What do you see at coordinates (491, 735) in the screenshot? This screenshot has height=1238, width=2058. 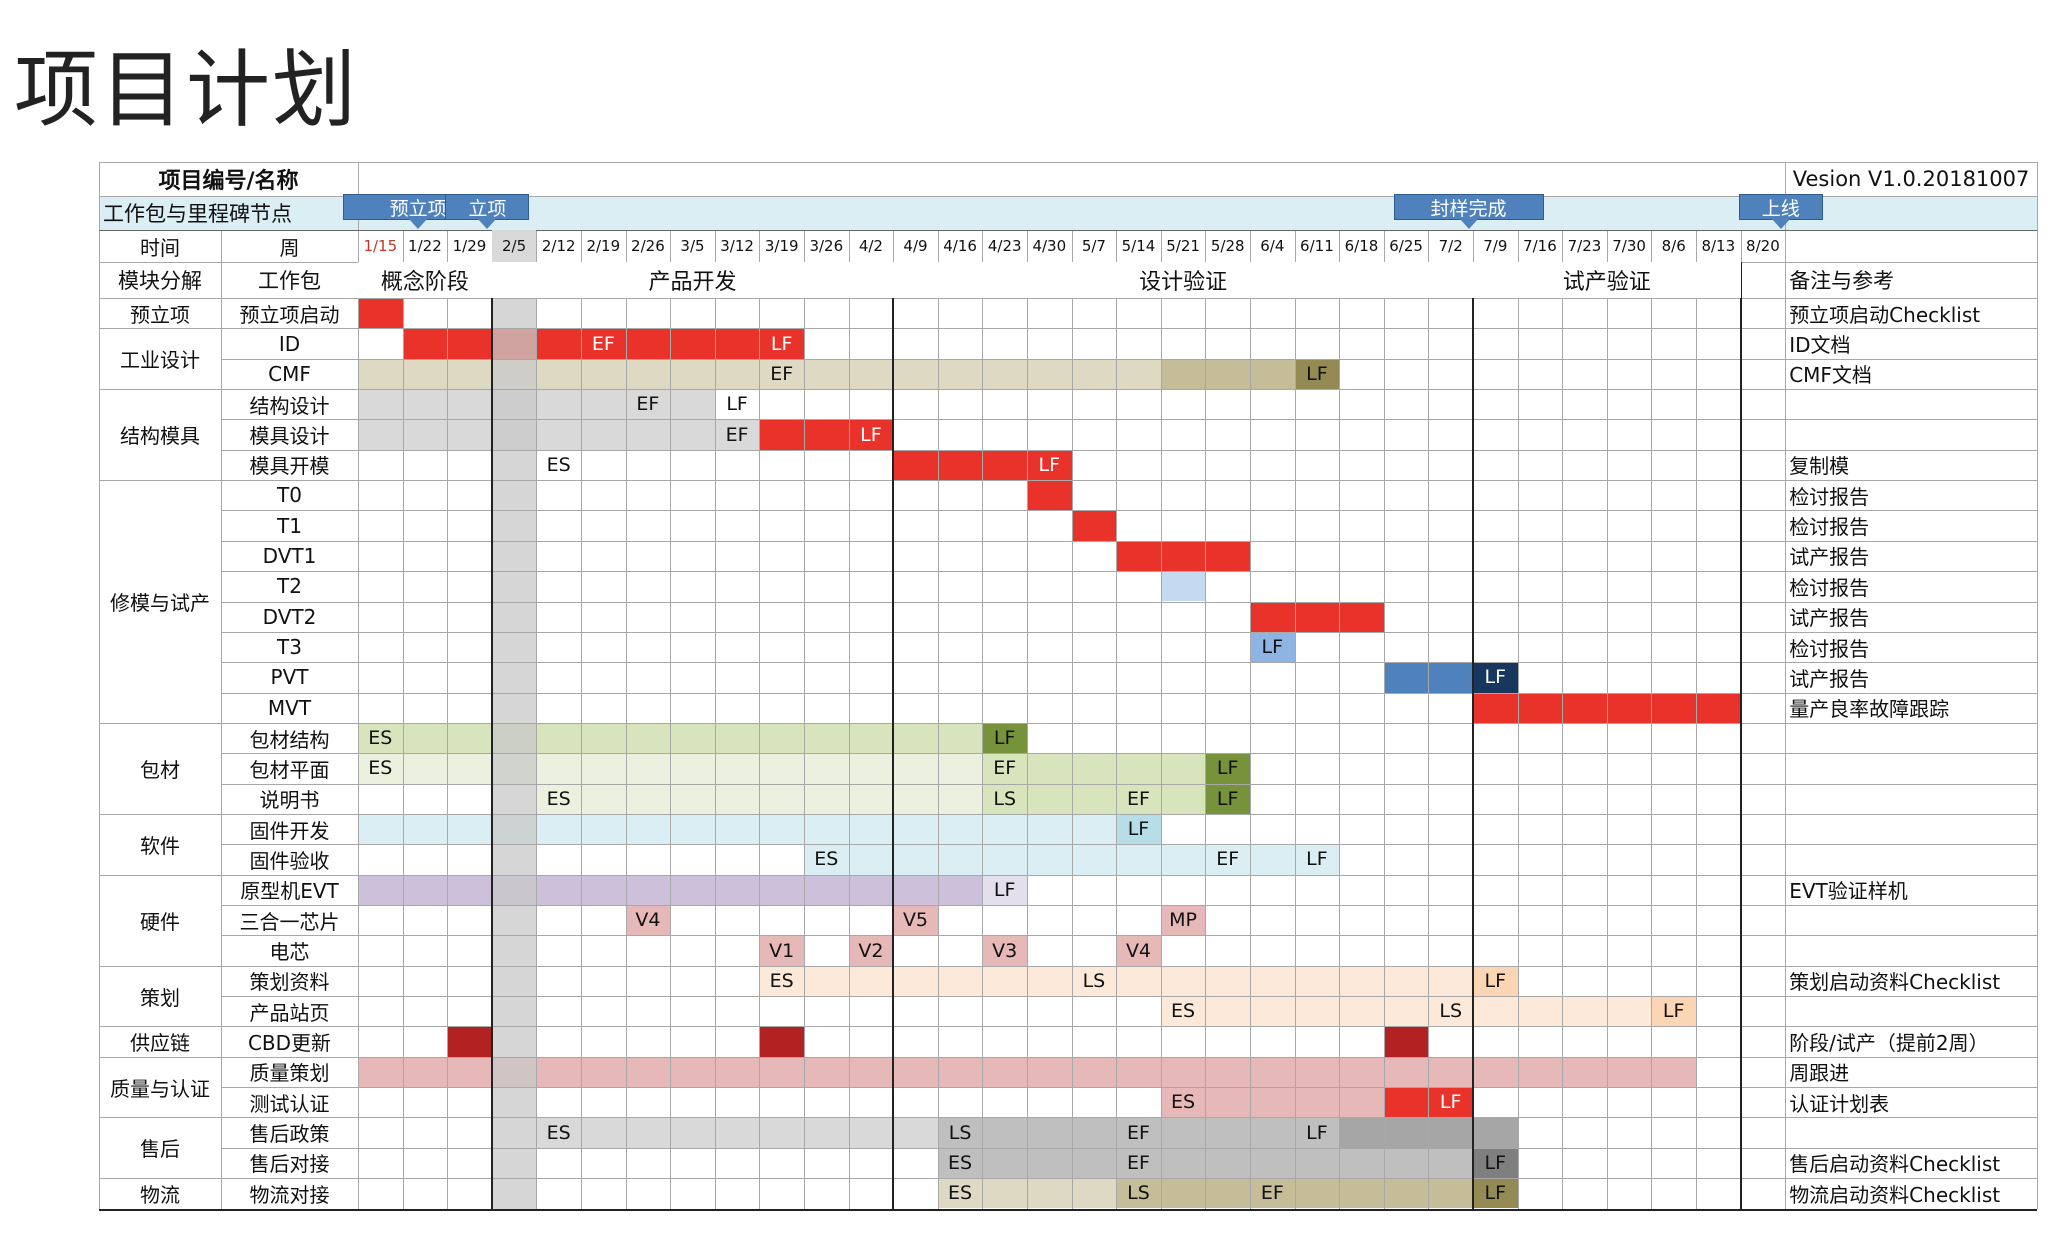 I see `phase-separator` at bounding box center [491, 735].